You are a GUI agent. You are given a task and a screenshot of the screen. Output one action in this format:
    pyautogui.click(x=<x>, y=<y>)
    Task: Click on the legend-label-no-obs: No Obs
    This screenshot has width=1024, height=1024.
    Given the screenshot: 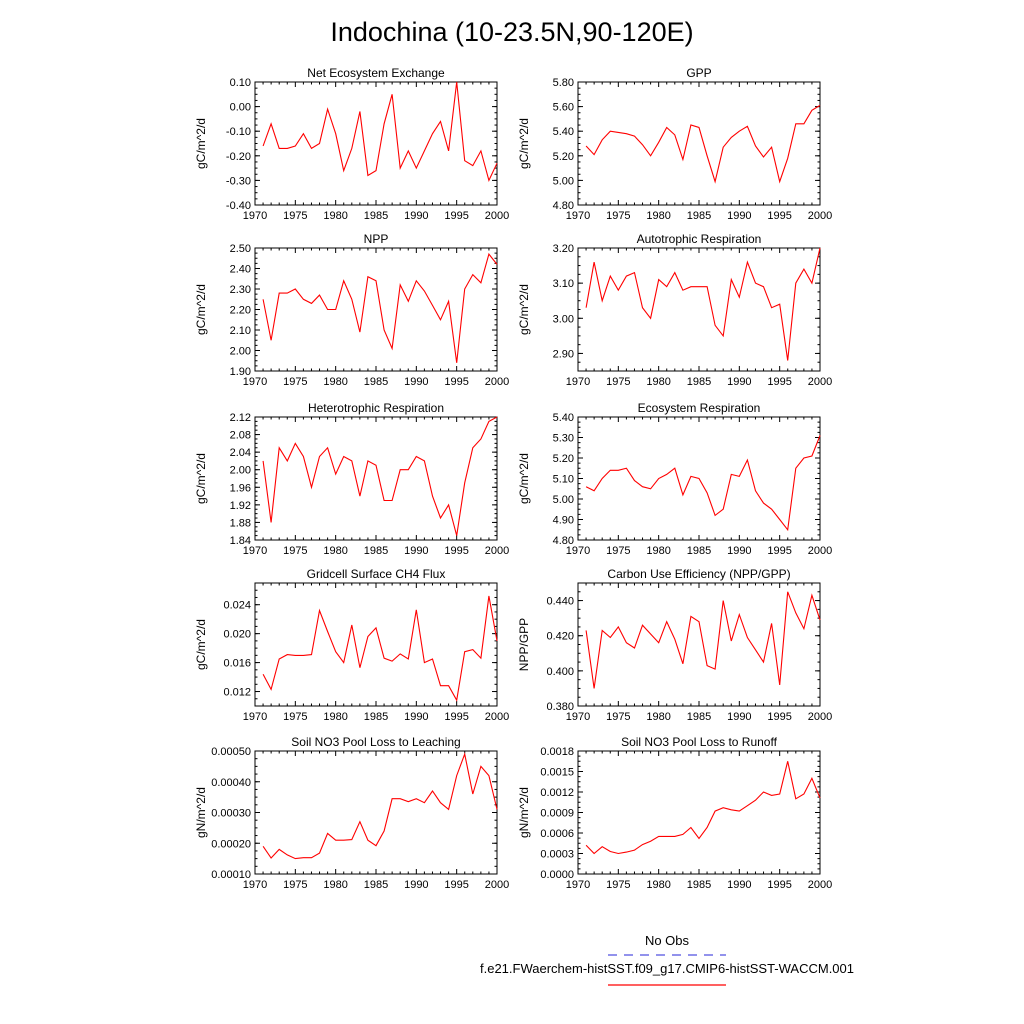 What is the action you would take?
    pyautogui.click(x=667, y=940)
    